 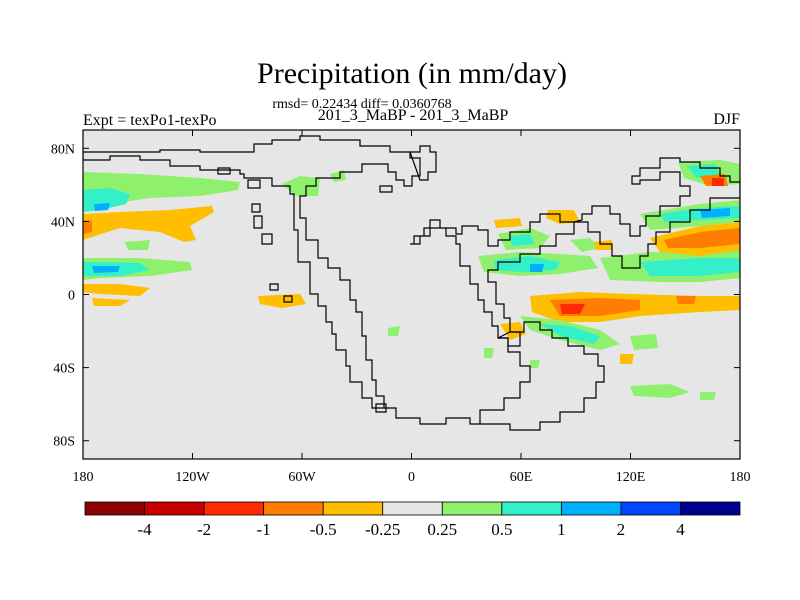 What do you see at coordinates (102, 207) in the screenshot?
I see `field-blue-north-pacific` at bounding box center [102, 207].